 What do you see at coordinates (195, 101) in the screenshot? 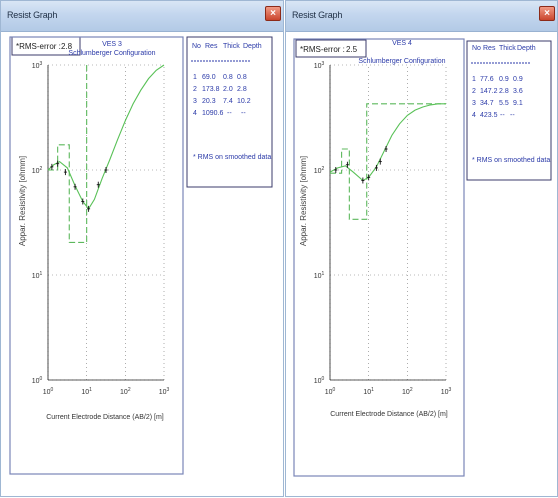
I see `cell-no: 3` at bounding box center [195, 101].